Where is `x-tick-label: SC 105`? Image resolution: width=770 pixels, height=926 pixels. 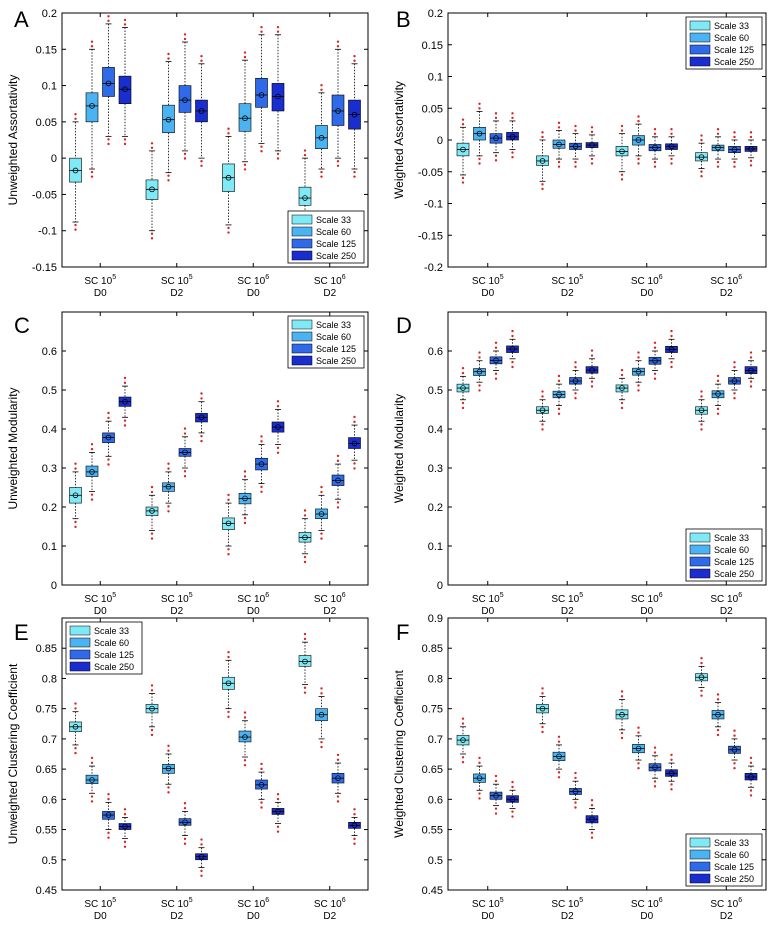
x-tick-label: SC 105 is located at coordinates (100, 280).